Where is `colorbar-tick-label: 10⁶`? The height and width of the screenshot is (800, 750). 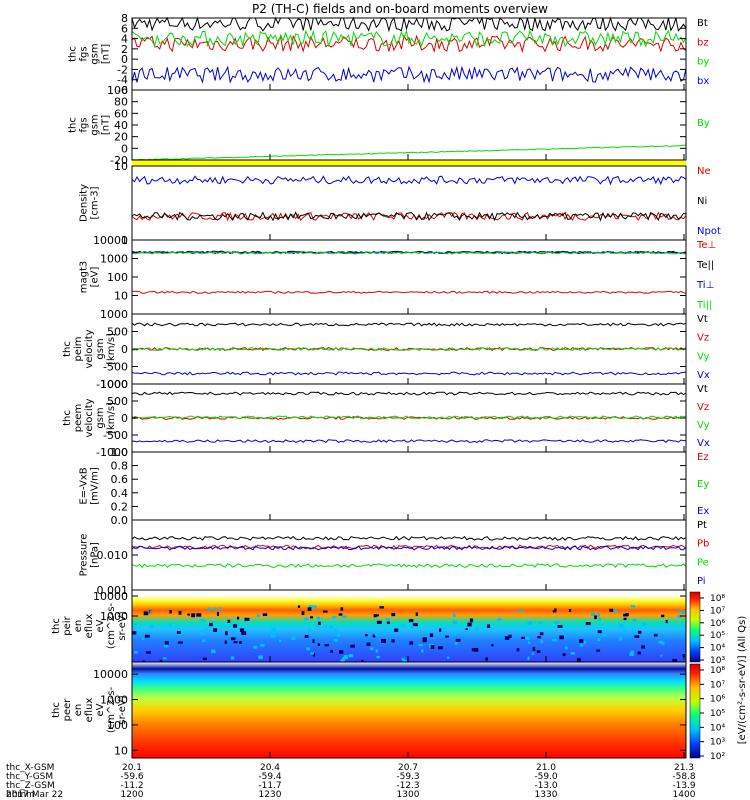 colorbar-tick-label: 10⁶ is located at coordinates (717, 700).